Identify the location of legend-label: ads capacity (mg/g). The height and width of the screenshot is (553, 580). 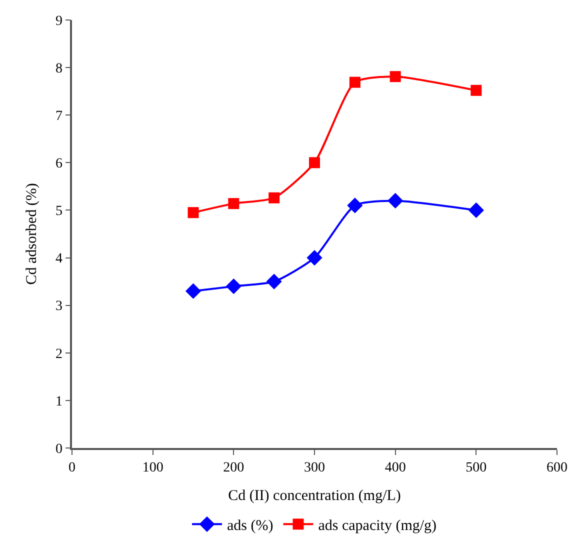
(377, 526).